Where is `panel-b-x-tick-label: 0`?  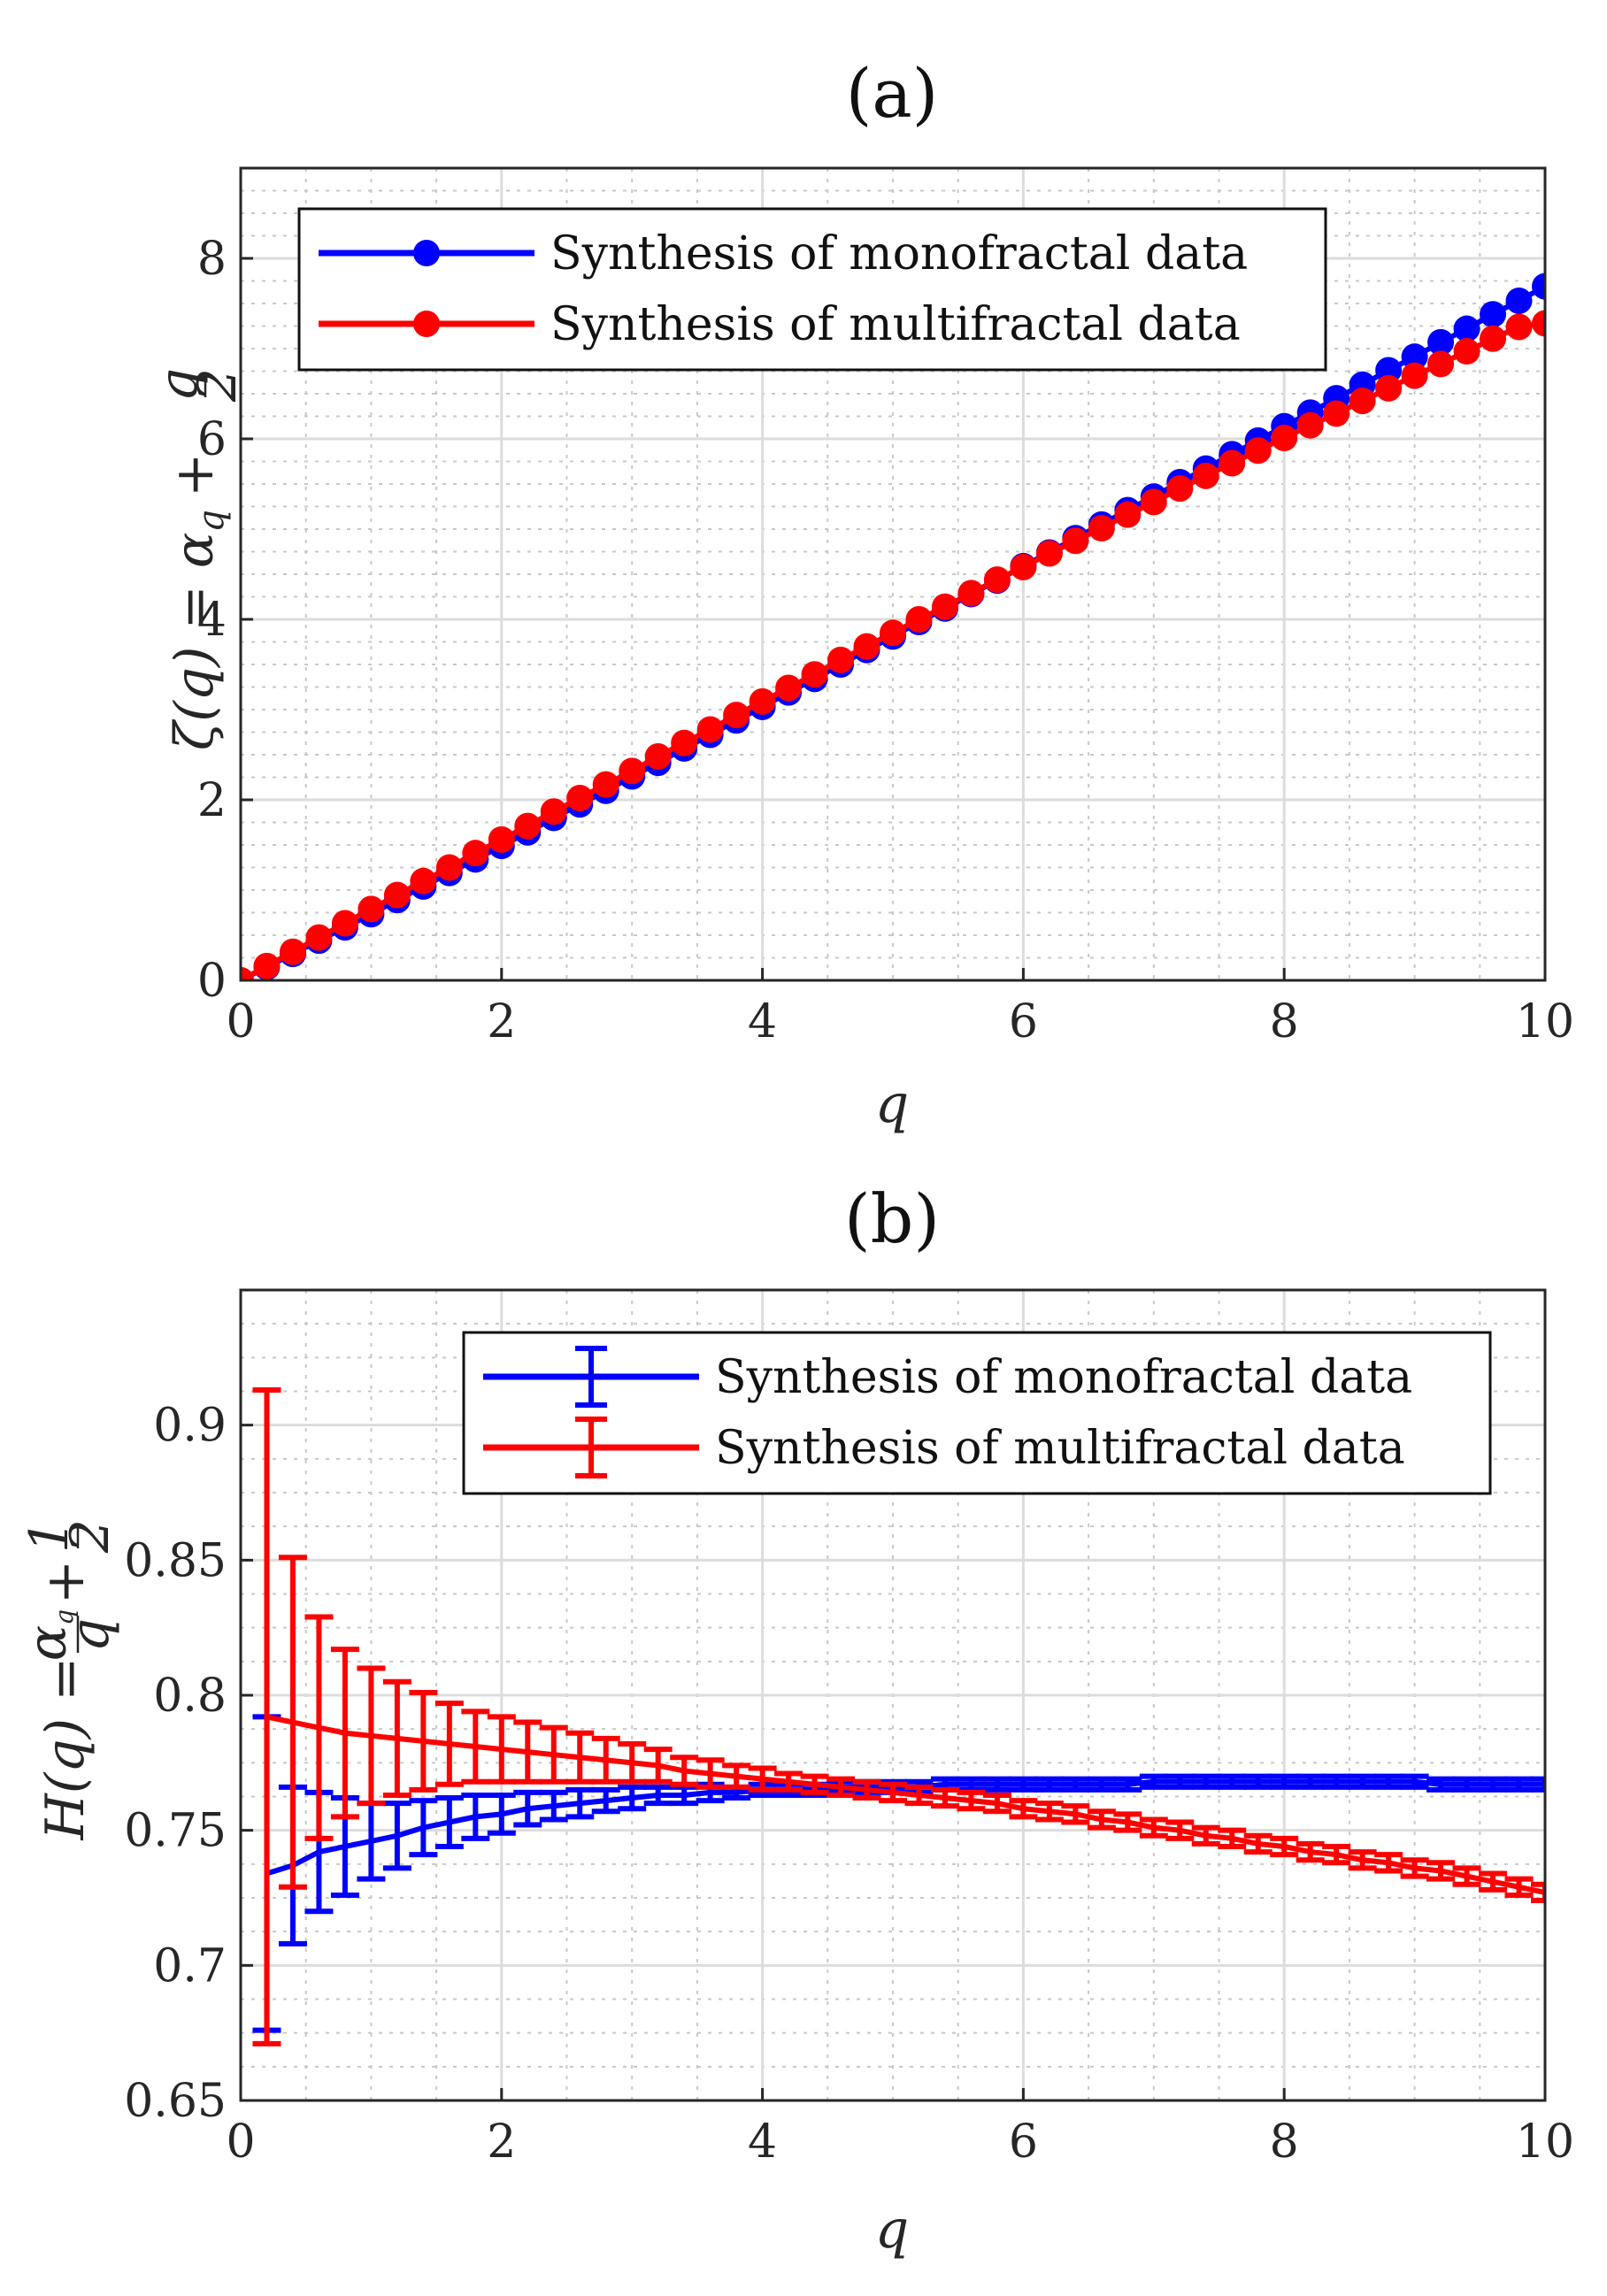 panel-b-x-tick-label: 0 is located at coordinates (240, 2143).